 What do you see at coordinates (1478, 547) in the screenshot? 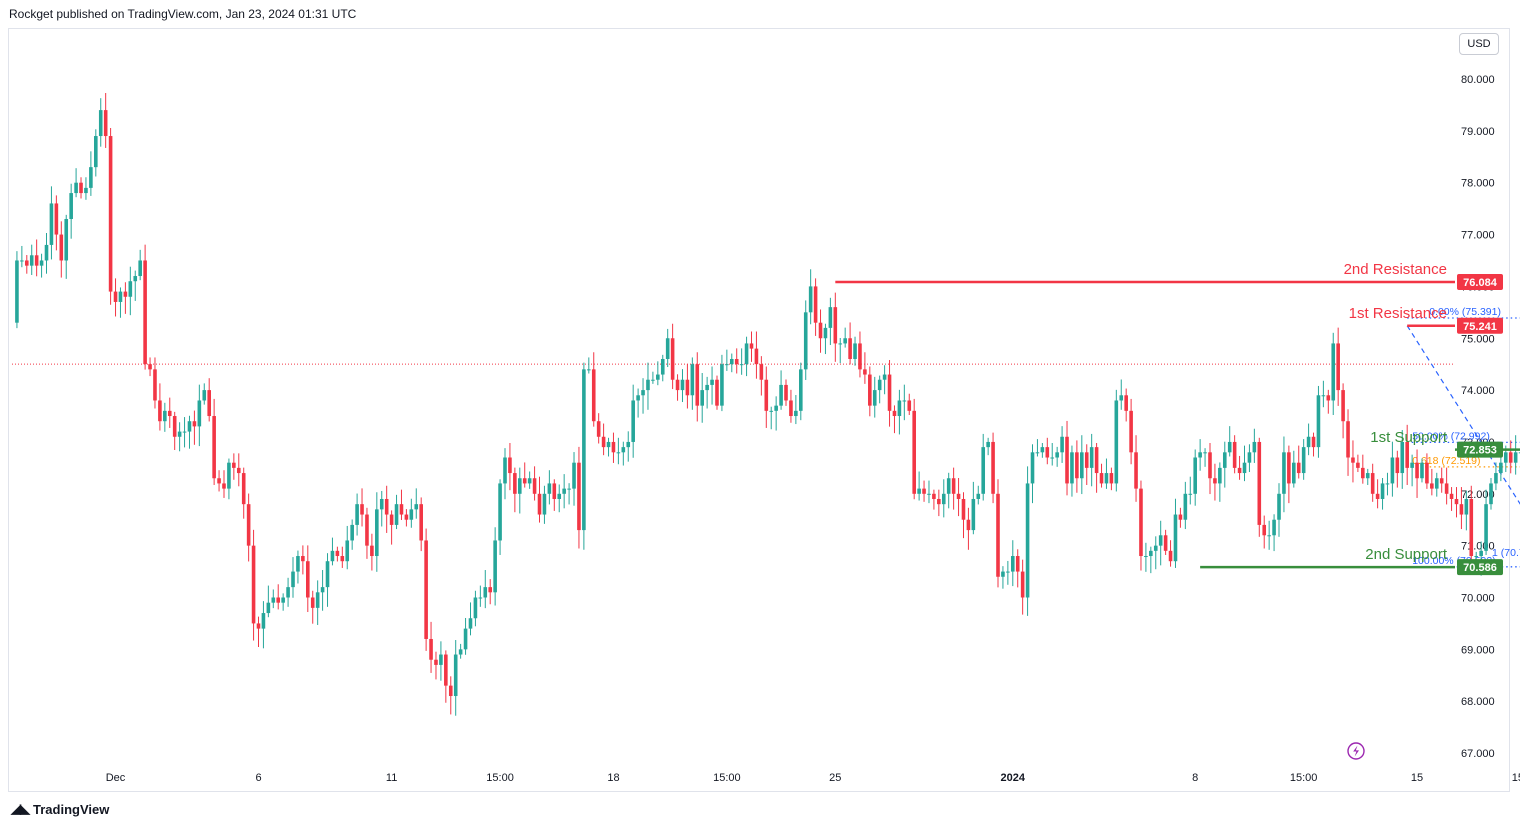
I see `price-tick-label: 71.000` at bounding box center [1478, 547].